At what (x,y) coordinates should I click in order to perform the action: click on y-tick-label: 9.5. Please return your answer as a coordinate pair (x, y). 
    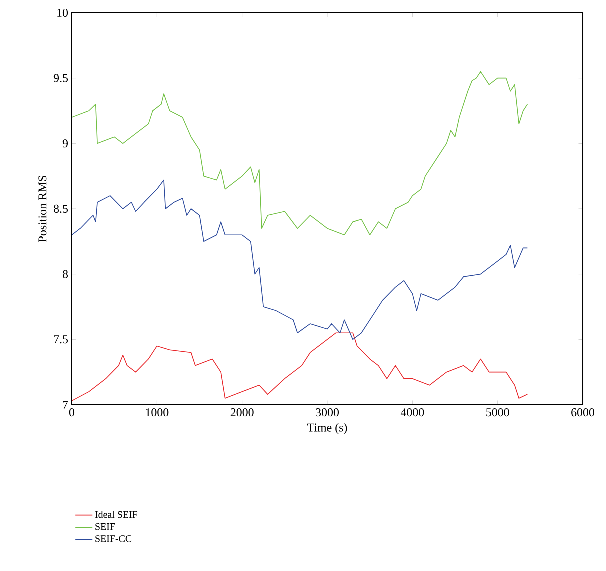
    Looking at the image, I should click on (61, 78).